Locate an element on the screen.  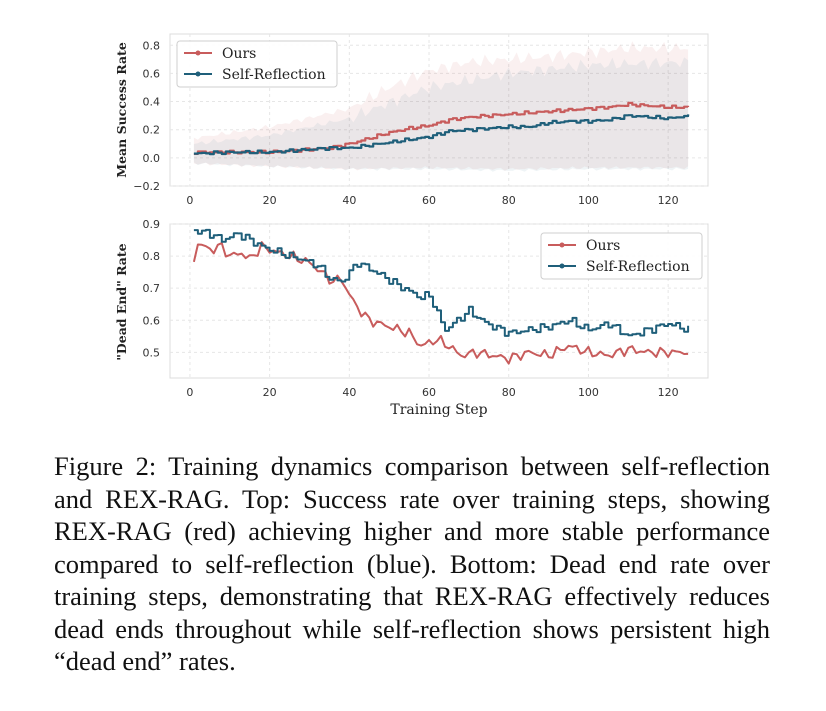
x-axis-label: Training Step is located at coordinates (438, 410).